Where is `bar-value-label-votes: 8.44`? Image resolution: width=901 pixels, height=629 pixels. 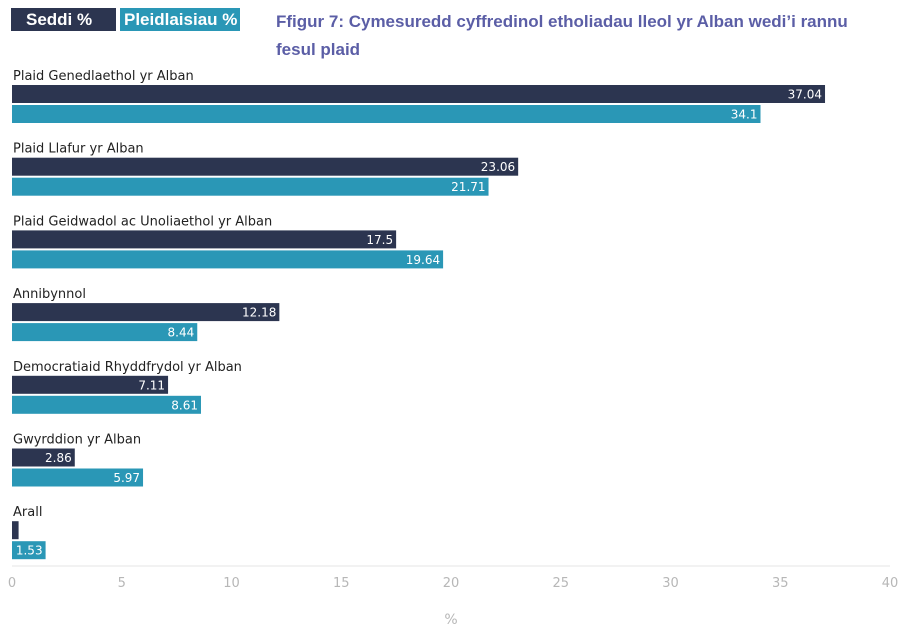
bar-value-label-votes: 8.44 is located at coordinates (181, 333).